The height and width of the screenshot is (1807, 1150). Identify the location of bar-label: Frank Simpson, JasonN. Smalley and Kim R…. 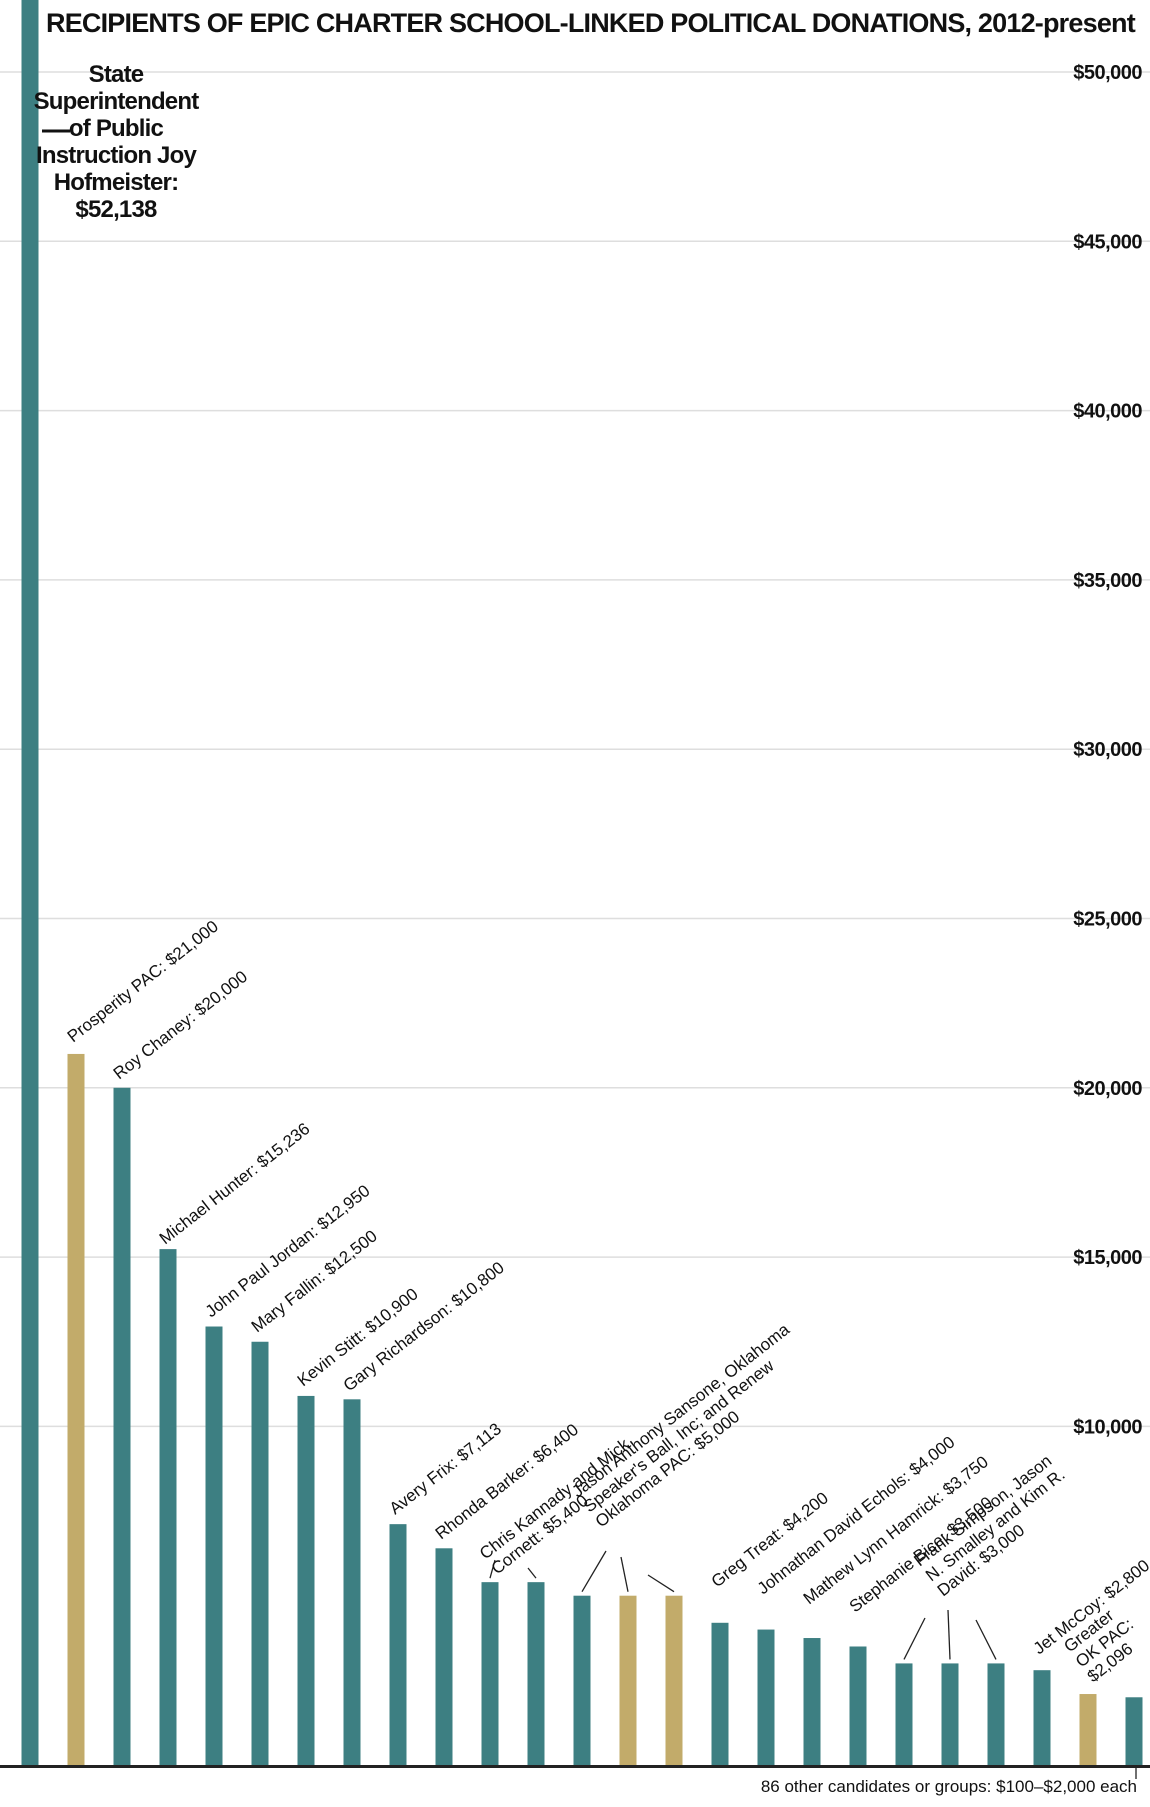
(995, 1525).